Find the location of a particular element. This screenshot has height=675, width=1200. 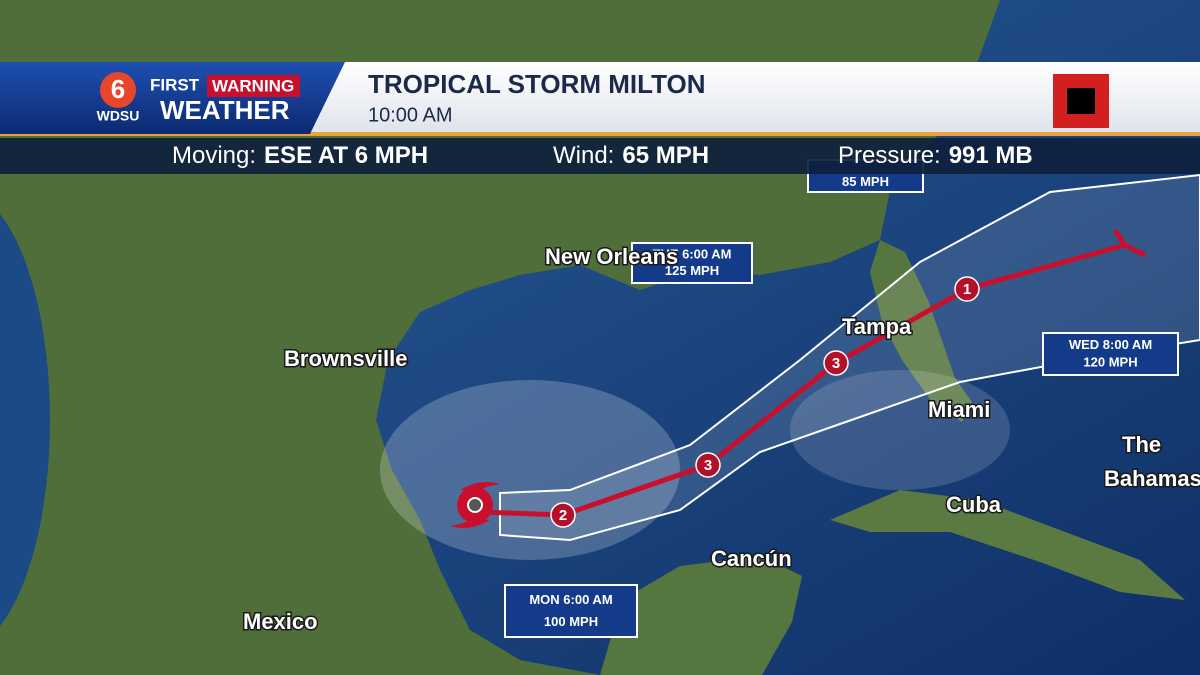

forecast-time: MON 6:00 AM is located at coordinates (570, 599).